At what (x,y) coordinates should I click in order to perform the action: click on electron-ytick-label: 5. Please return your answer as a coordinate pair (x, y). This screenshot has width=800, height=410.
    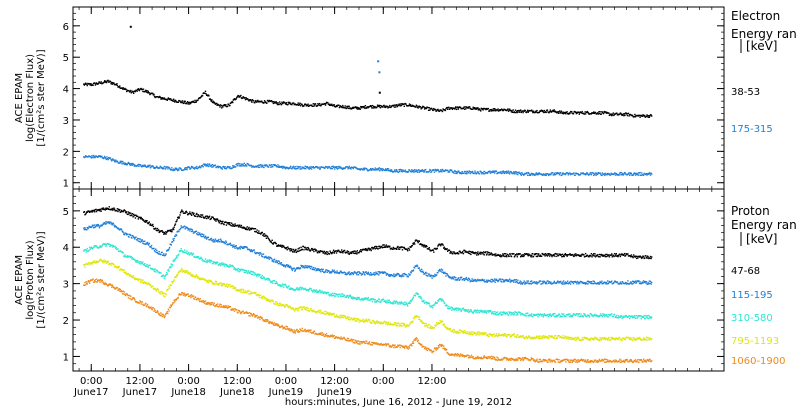
    Looking at the image, I should click on (66, 58).